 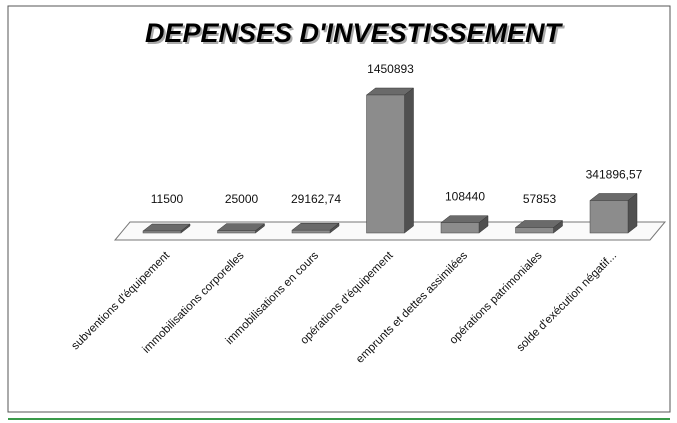 What do you see at coordinates (409, 160) in the screenshot?
I see `bar-side` at bounding box center [409, 160].